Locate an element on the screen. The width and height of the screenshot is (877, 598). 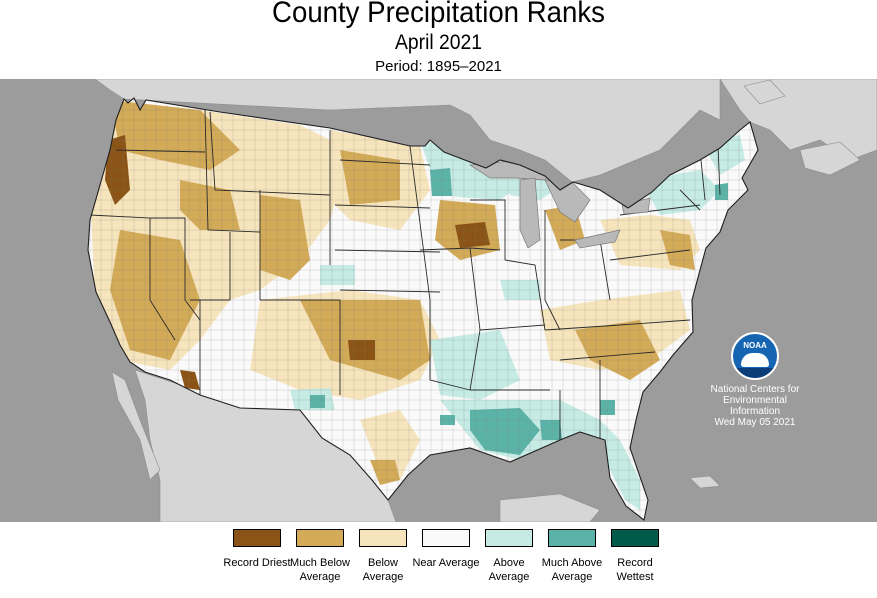
legend-item-much-below: Much Below Average is located at coordinates (320, 556).